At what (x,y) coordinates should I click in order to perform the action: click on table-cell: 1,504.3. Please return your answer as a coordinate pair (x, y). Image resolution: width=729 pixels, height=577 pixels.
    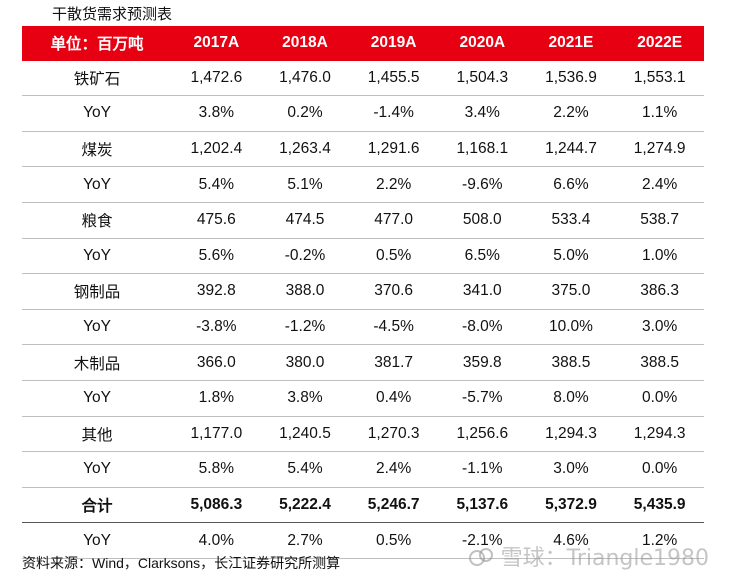
    Looking at the image, I should click on (482, 77).